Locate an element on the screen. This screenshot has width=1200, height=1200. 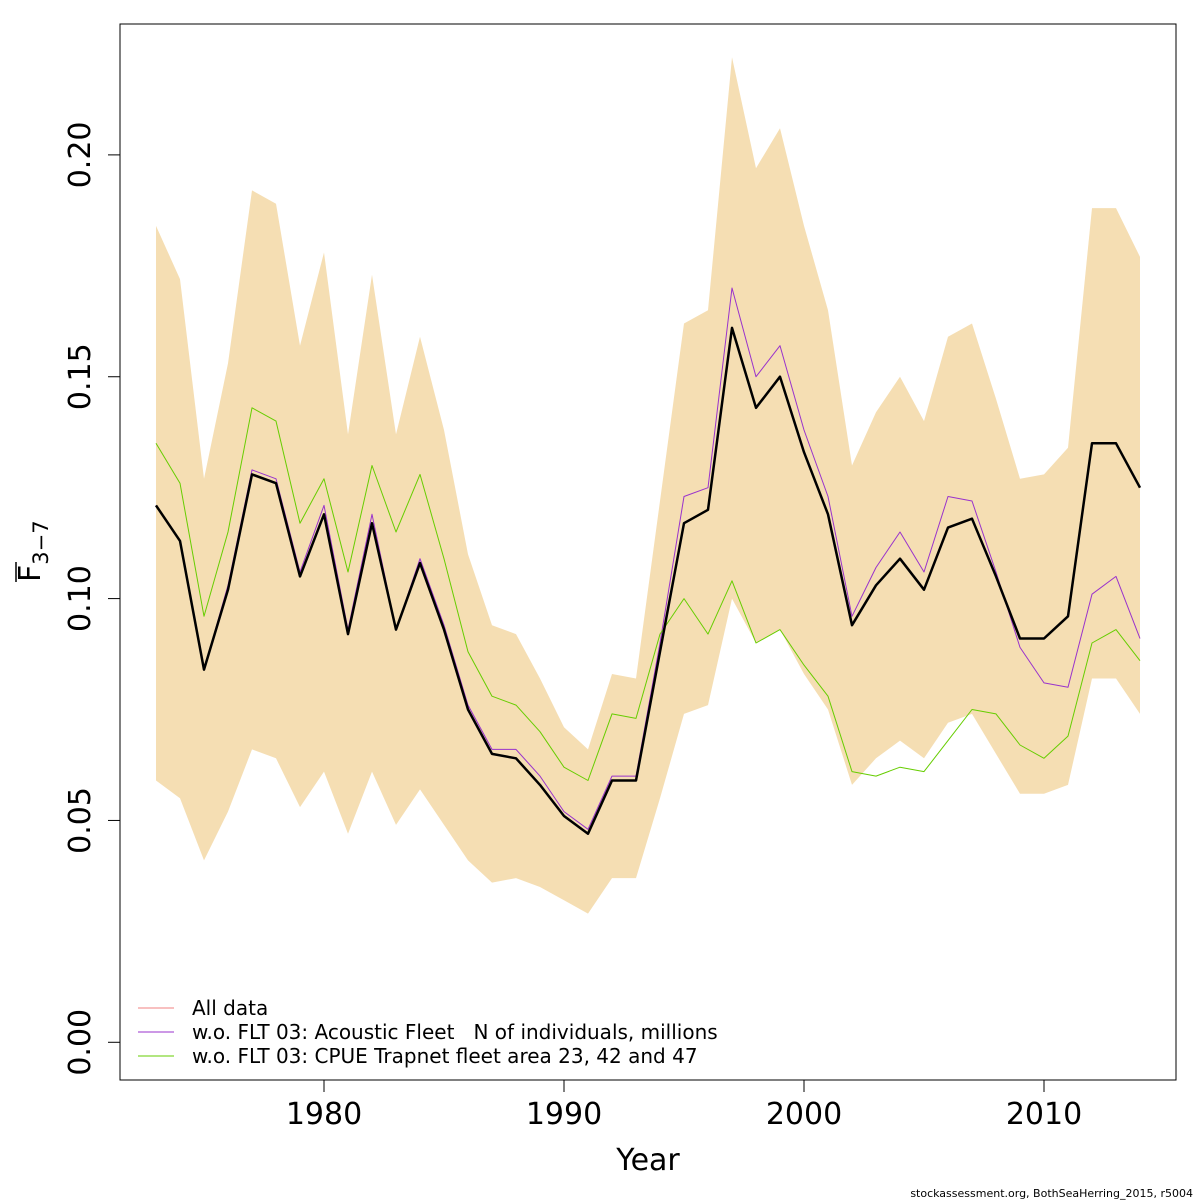
y-tick-label-group: 0.10 is located at coordinates (80, 598).